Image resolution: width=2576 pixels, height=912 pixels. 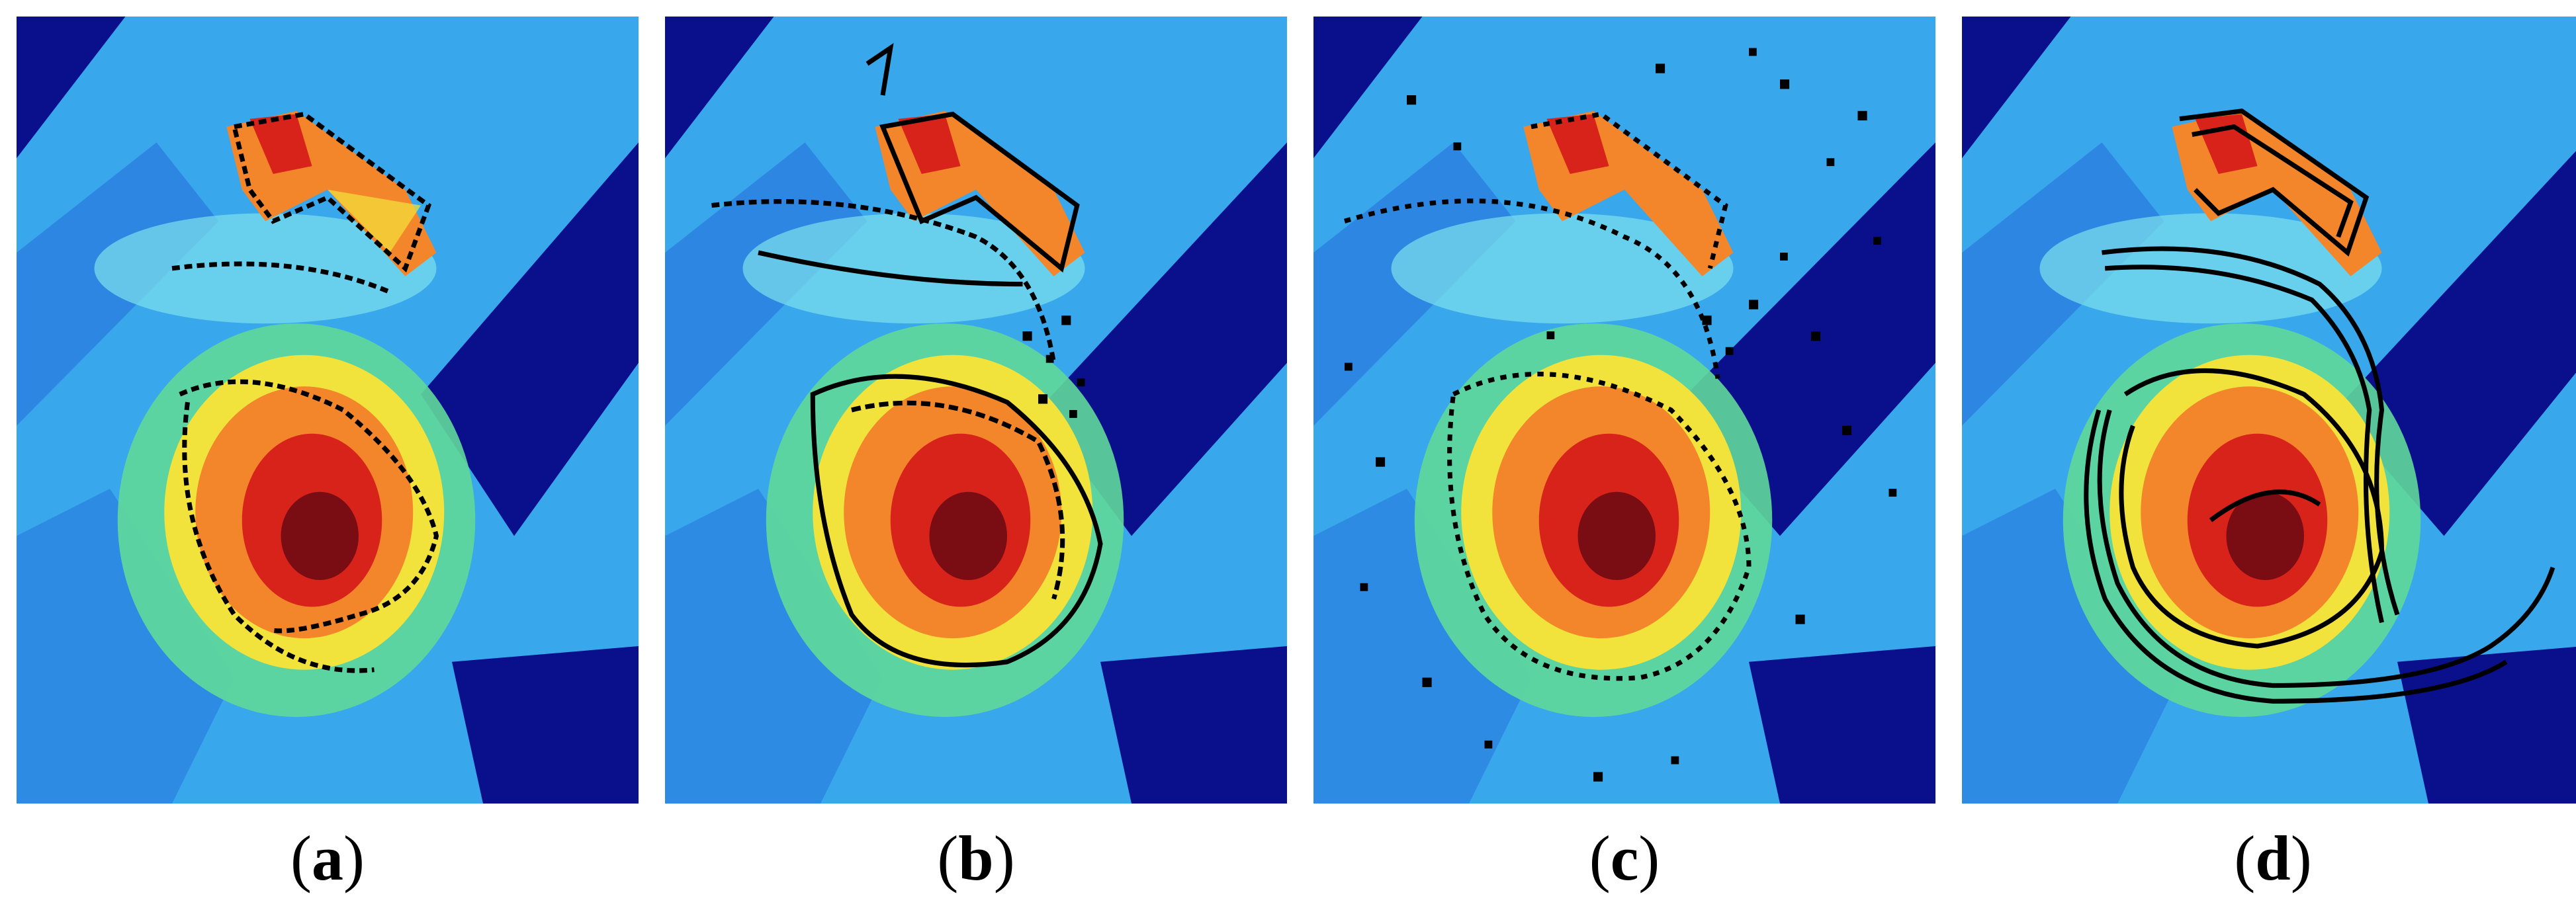 I want to click on caption-c: (c), so click(x=1624, y=858).